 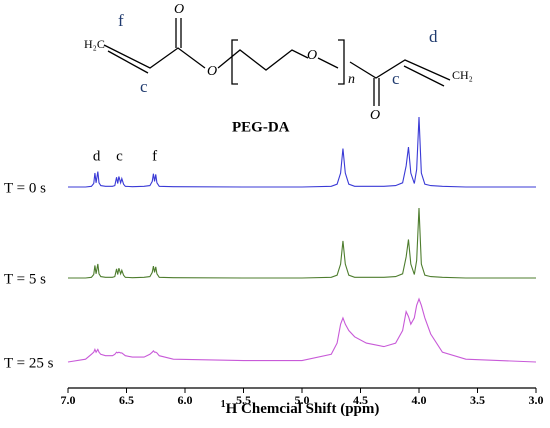 I want to click on compound-name: PEG-DA, so click(x=261, y=127).